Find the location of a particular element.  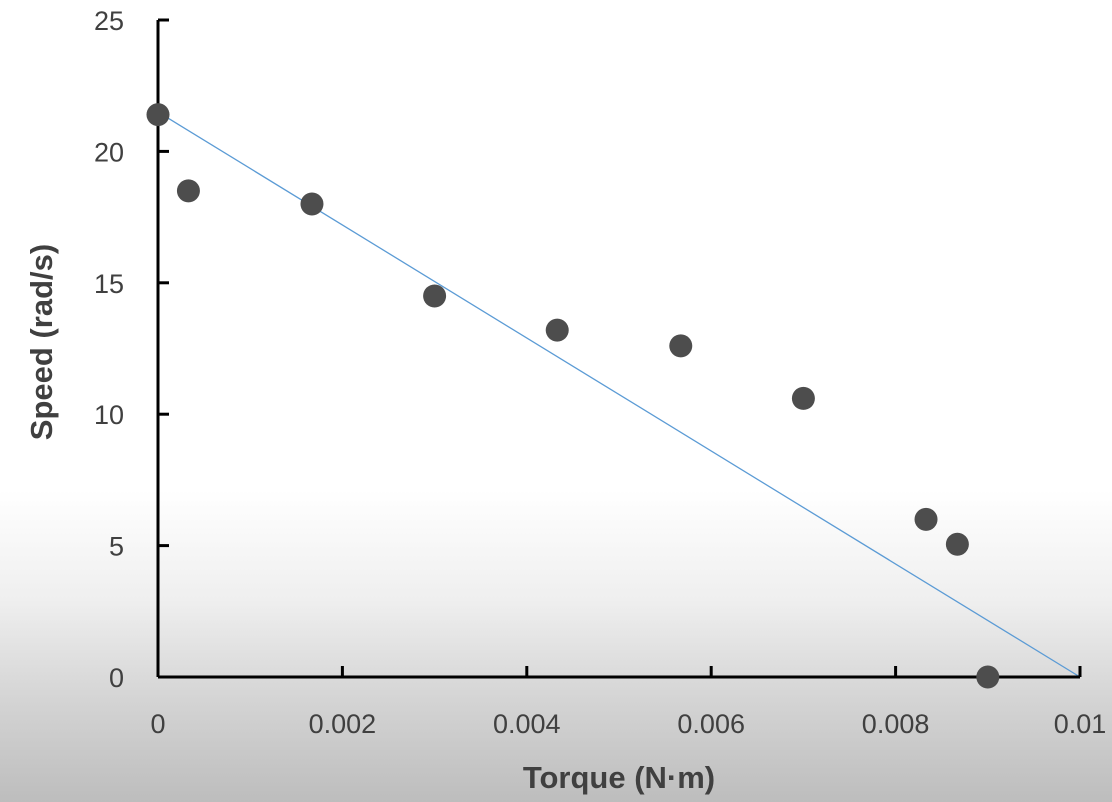

x-axis-title: Torque (N·m) is located at coordinates (619, 777).